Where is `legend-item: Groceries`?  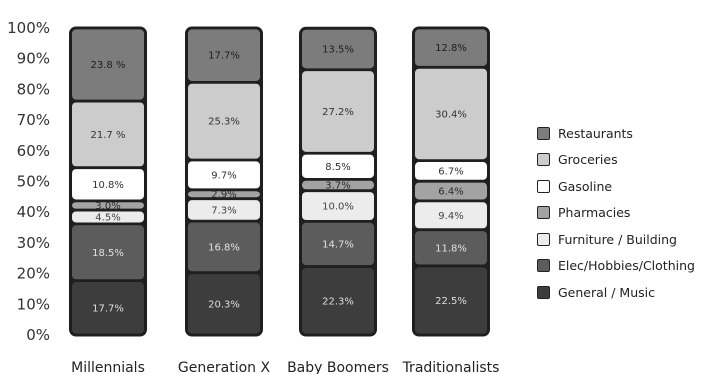 legend-item: Groceries is located at coordinates (616, 160).